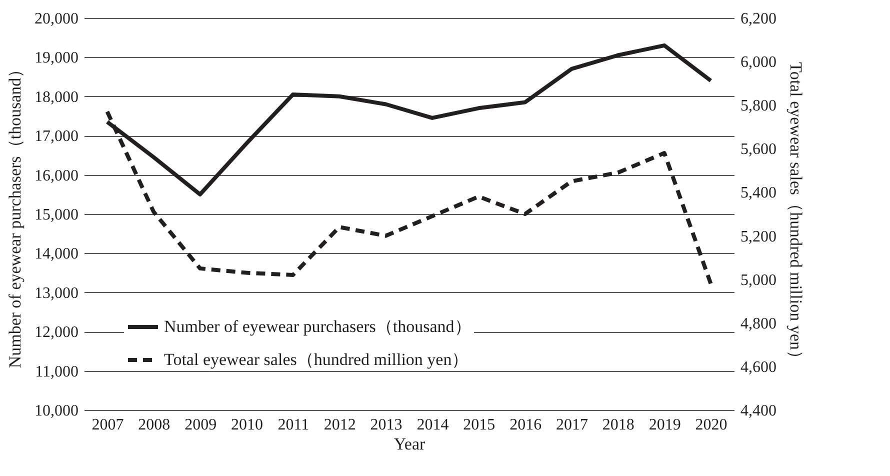  Describe the element at coordinates (618, 425) in the screenshot. I see `x-tick-label: 2018` at that location.